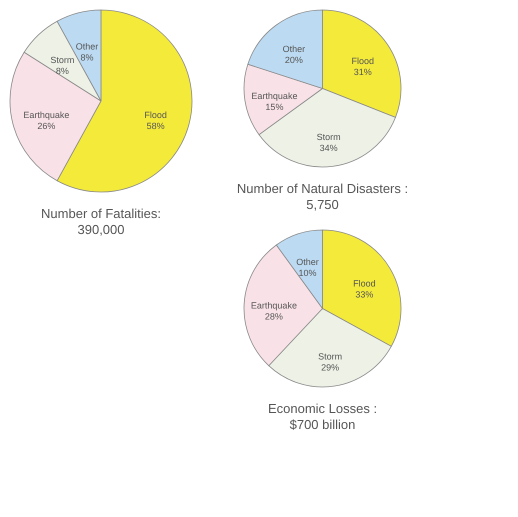 This screenshot has width=518, height=517. What do you see at coordinates (307, 273) in the screenshot?
I see `data-label: 10%` at bounding box center [307, 273].